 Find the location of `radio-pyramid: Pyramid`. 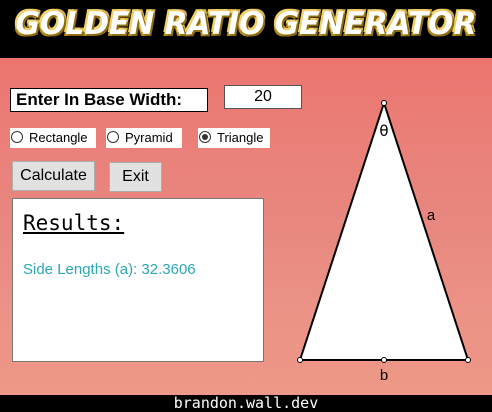

radio-pyramid: Pyramid is located at coordinates (144, 138).